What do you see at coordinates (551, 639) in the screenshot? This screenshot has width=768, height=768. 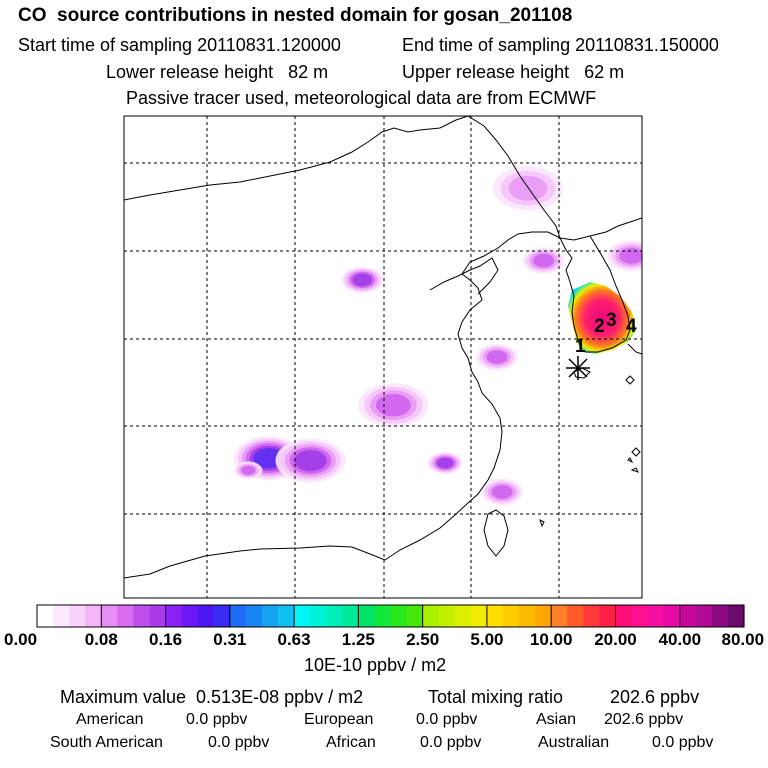 I see `colorbar-tick-label: 10.00` at bounding box center [551, 639].